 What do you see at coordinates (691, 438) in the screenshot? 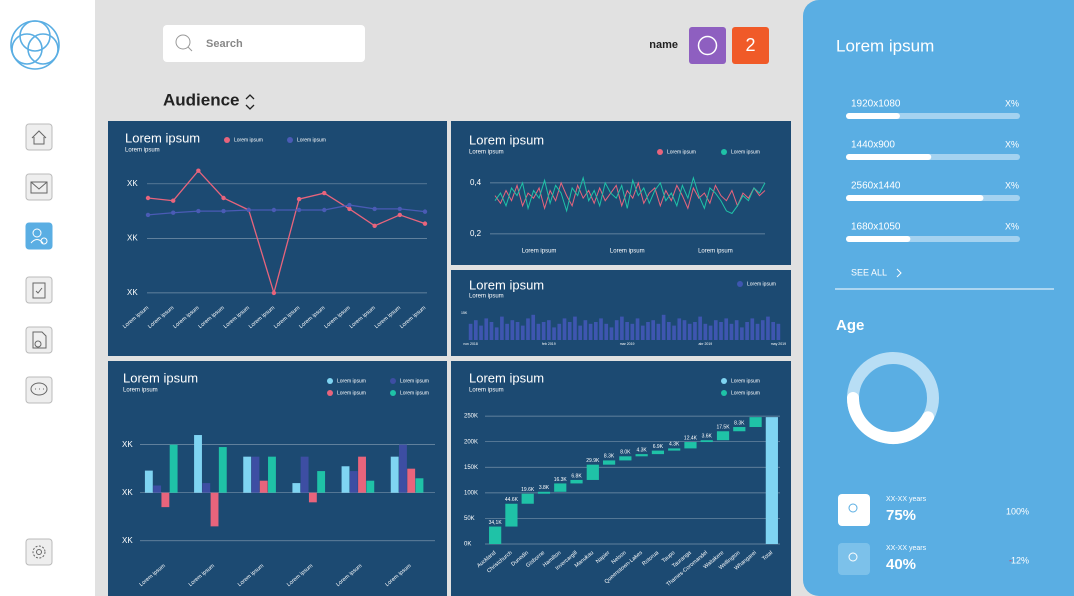
I see `value-label: 12.4K` at bounding box center [691, 438].